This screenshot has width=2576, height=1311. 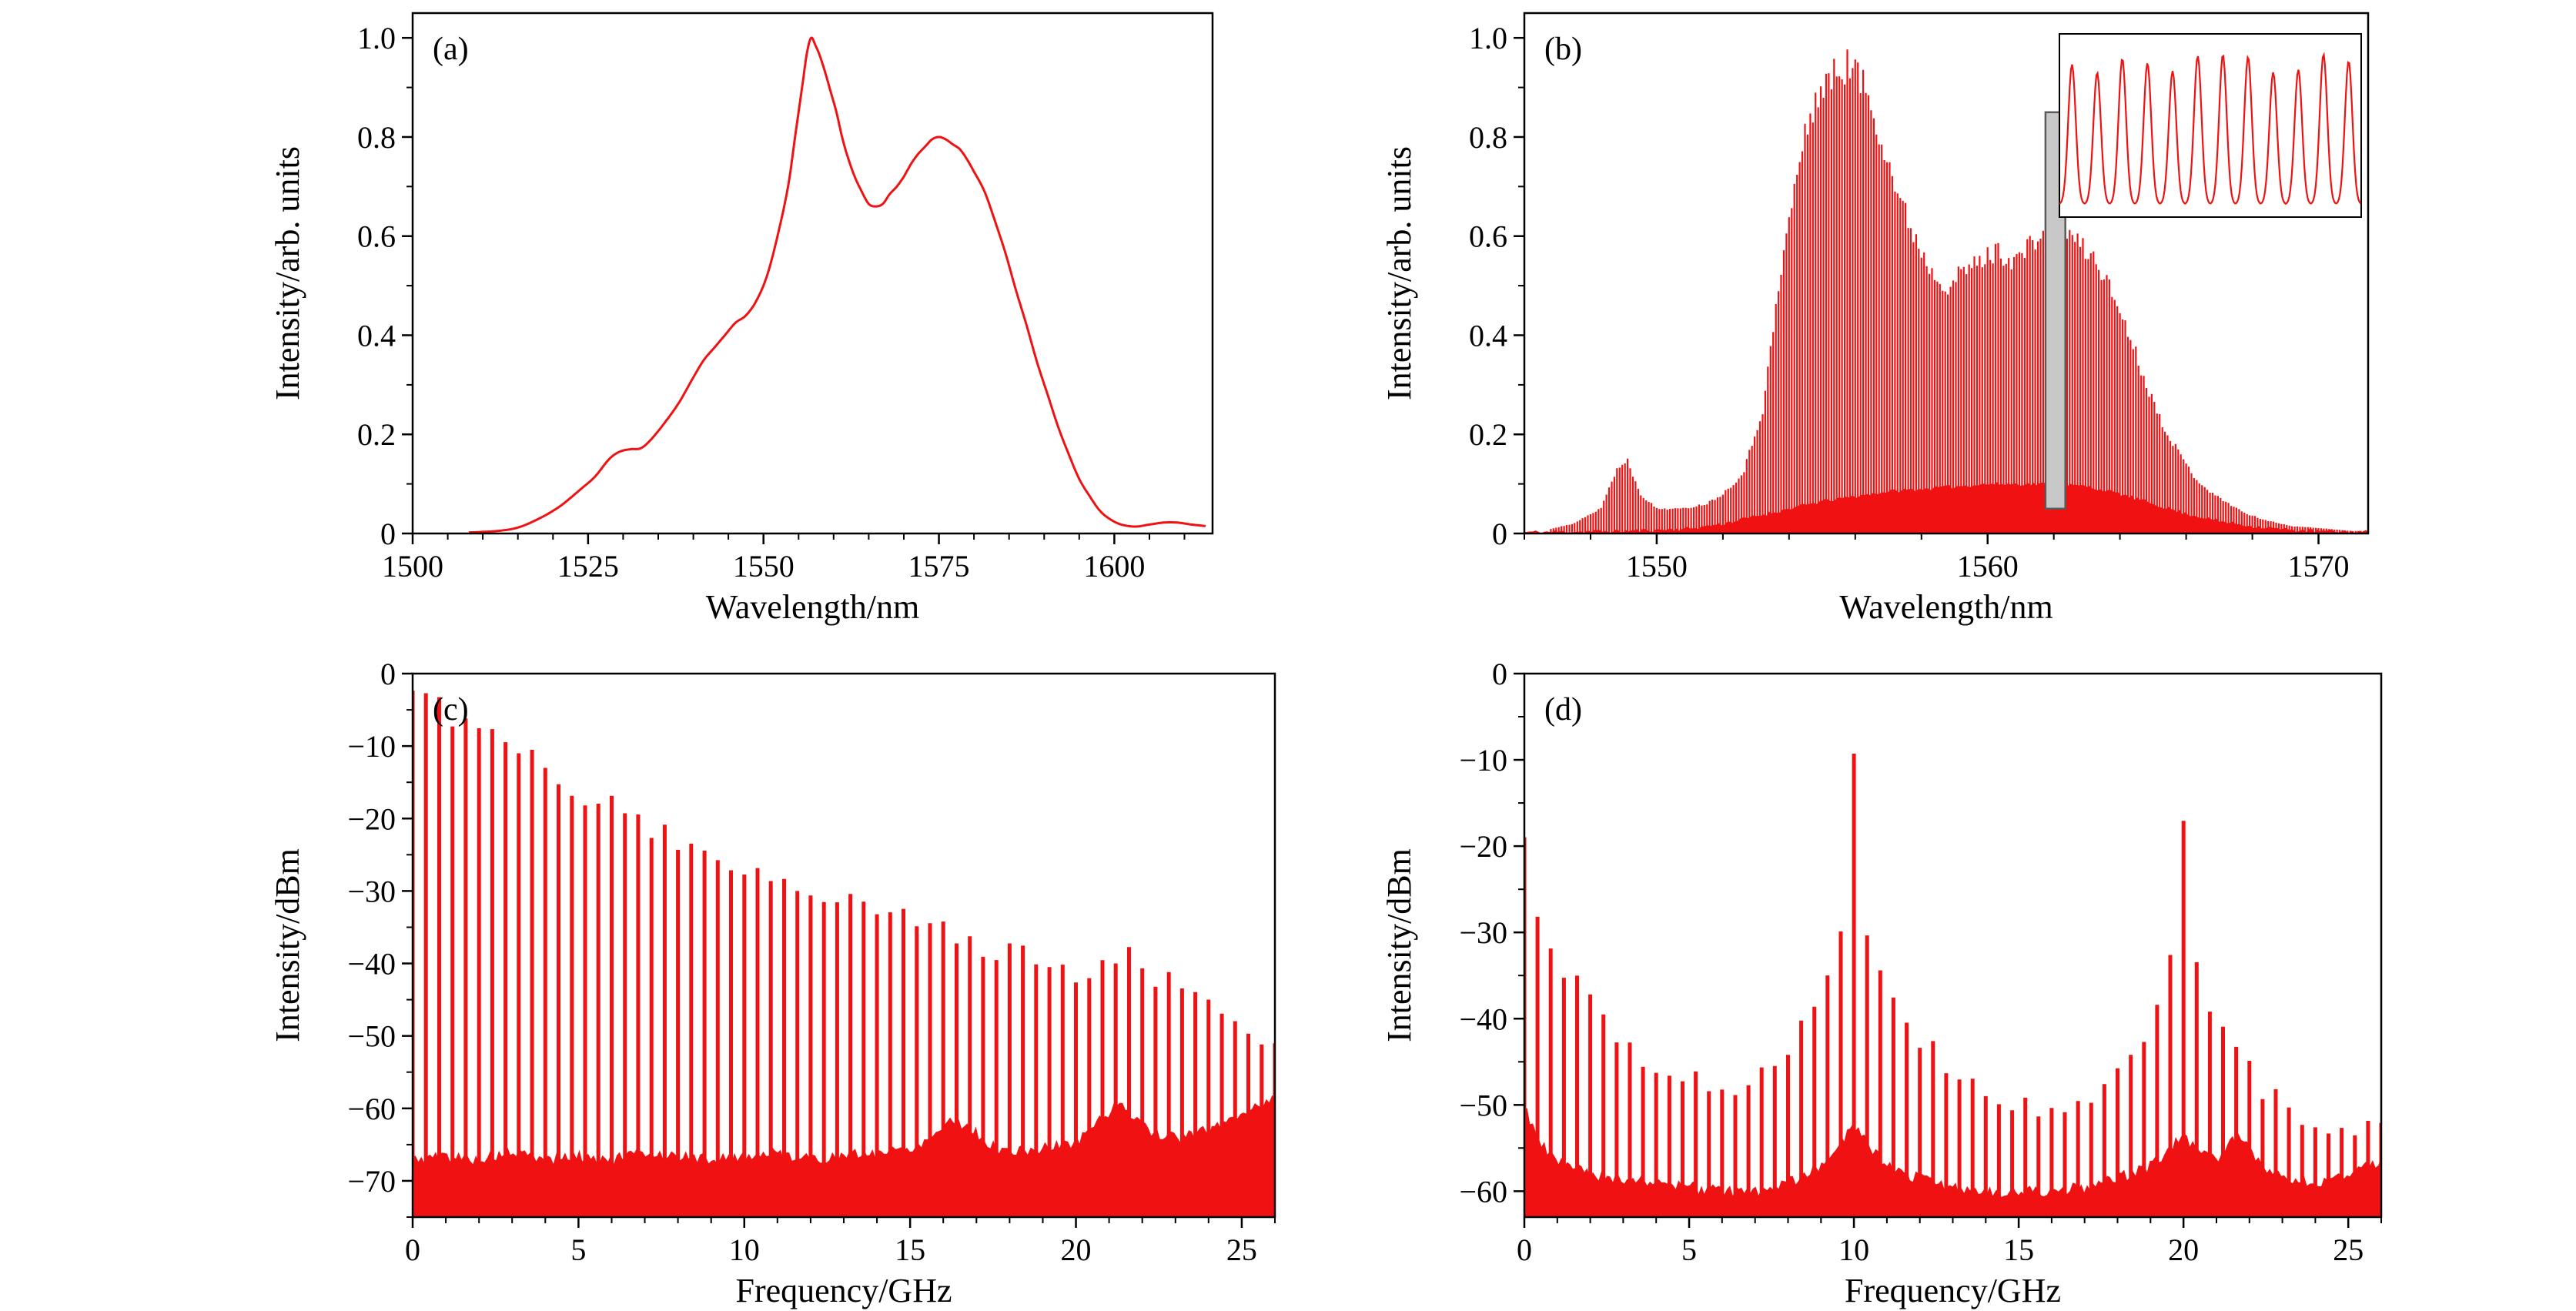 I want to click on plot-area-c, so click(x=844, y=954).